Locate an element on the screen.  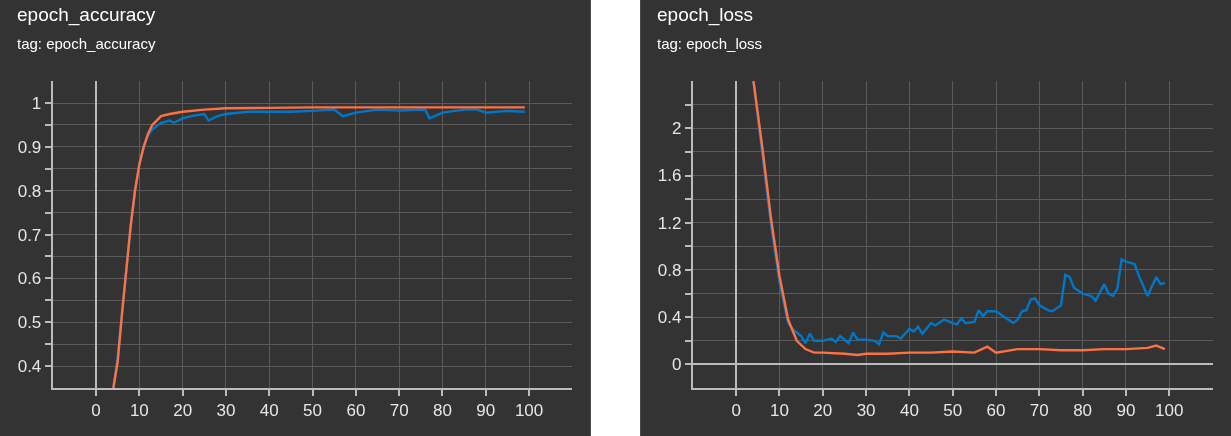
y-tick-label: 0.5 is located at coordinates (29, 323).